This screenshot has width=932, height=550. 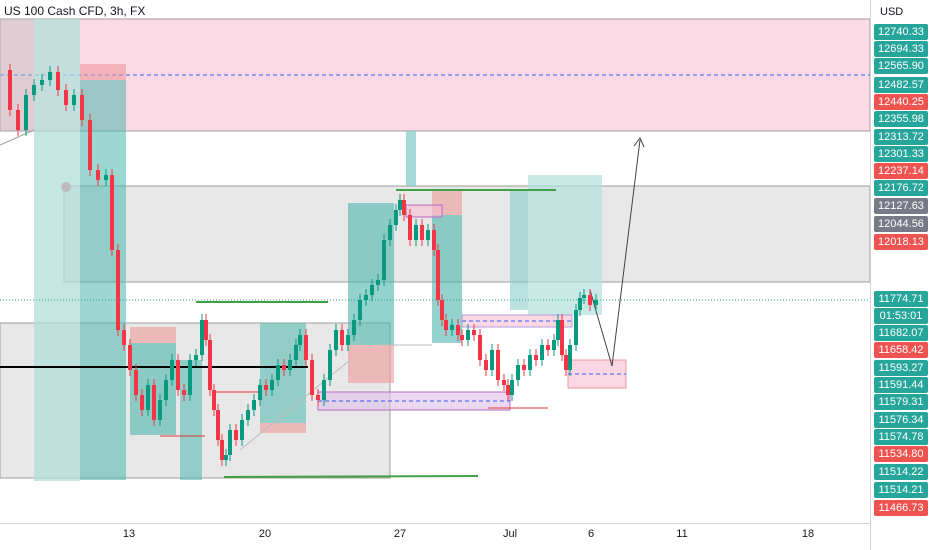 I want to click on price-label: 12440.25, so click(x=901, y=102).